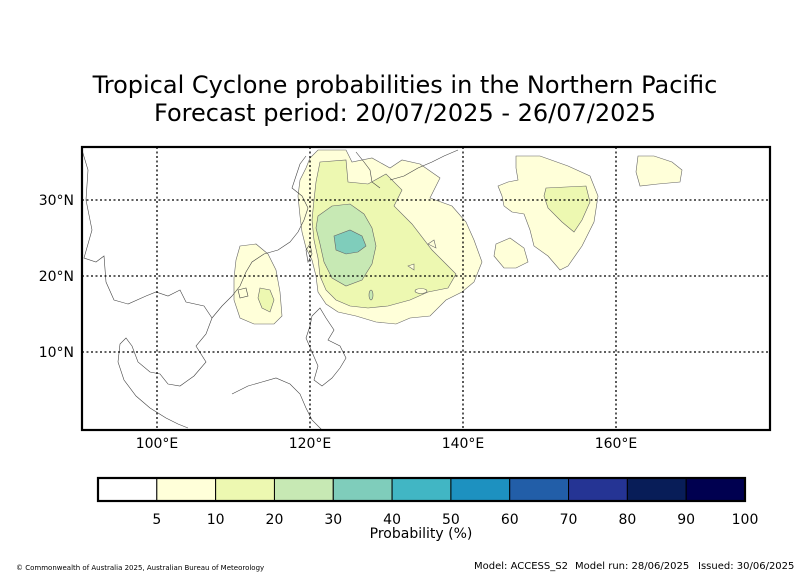 This screenshot has width=810, height=576. Describe the element at coordinates (387, 444) in the screenshot. I see `longitude-labels: 100°E 120°E 140°E 160°E` at that location.